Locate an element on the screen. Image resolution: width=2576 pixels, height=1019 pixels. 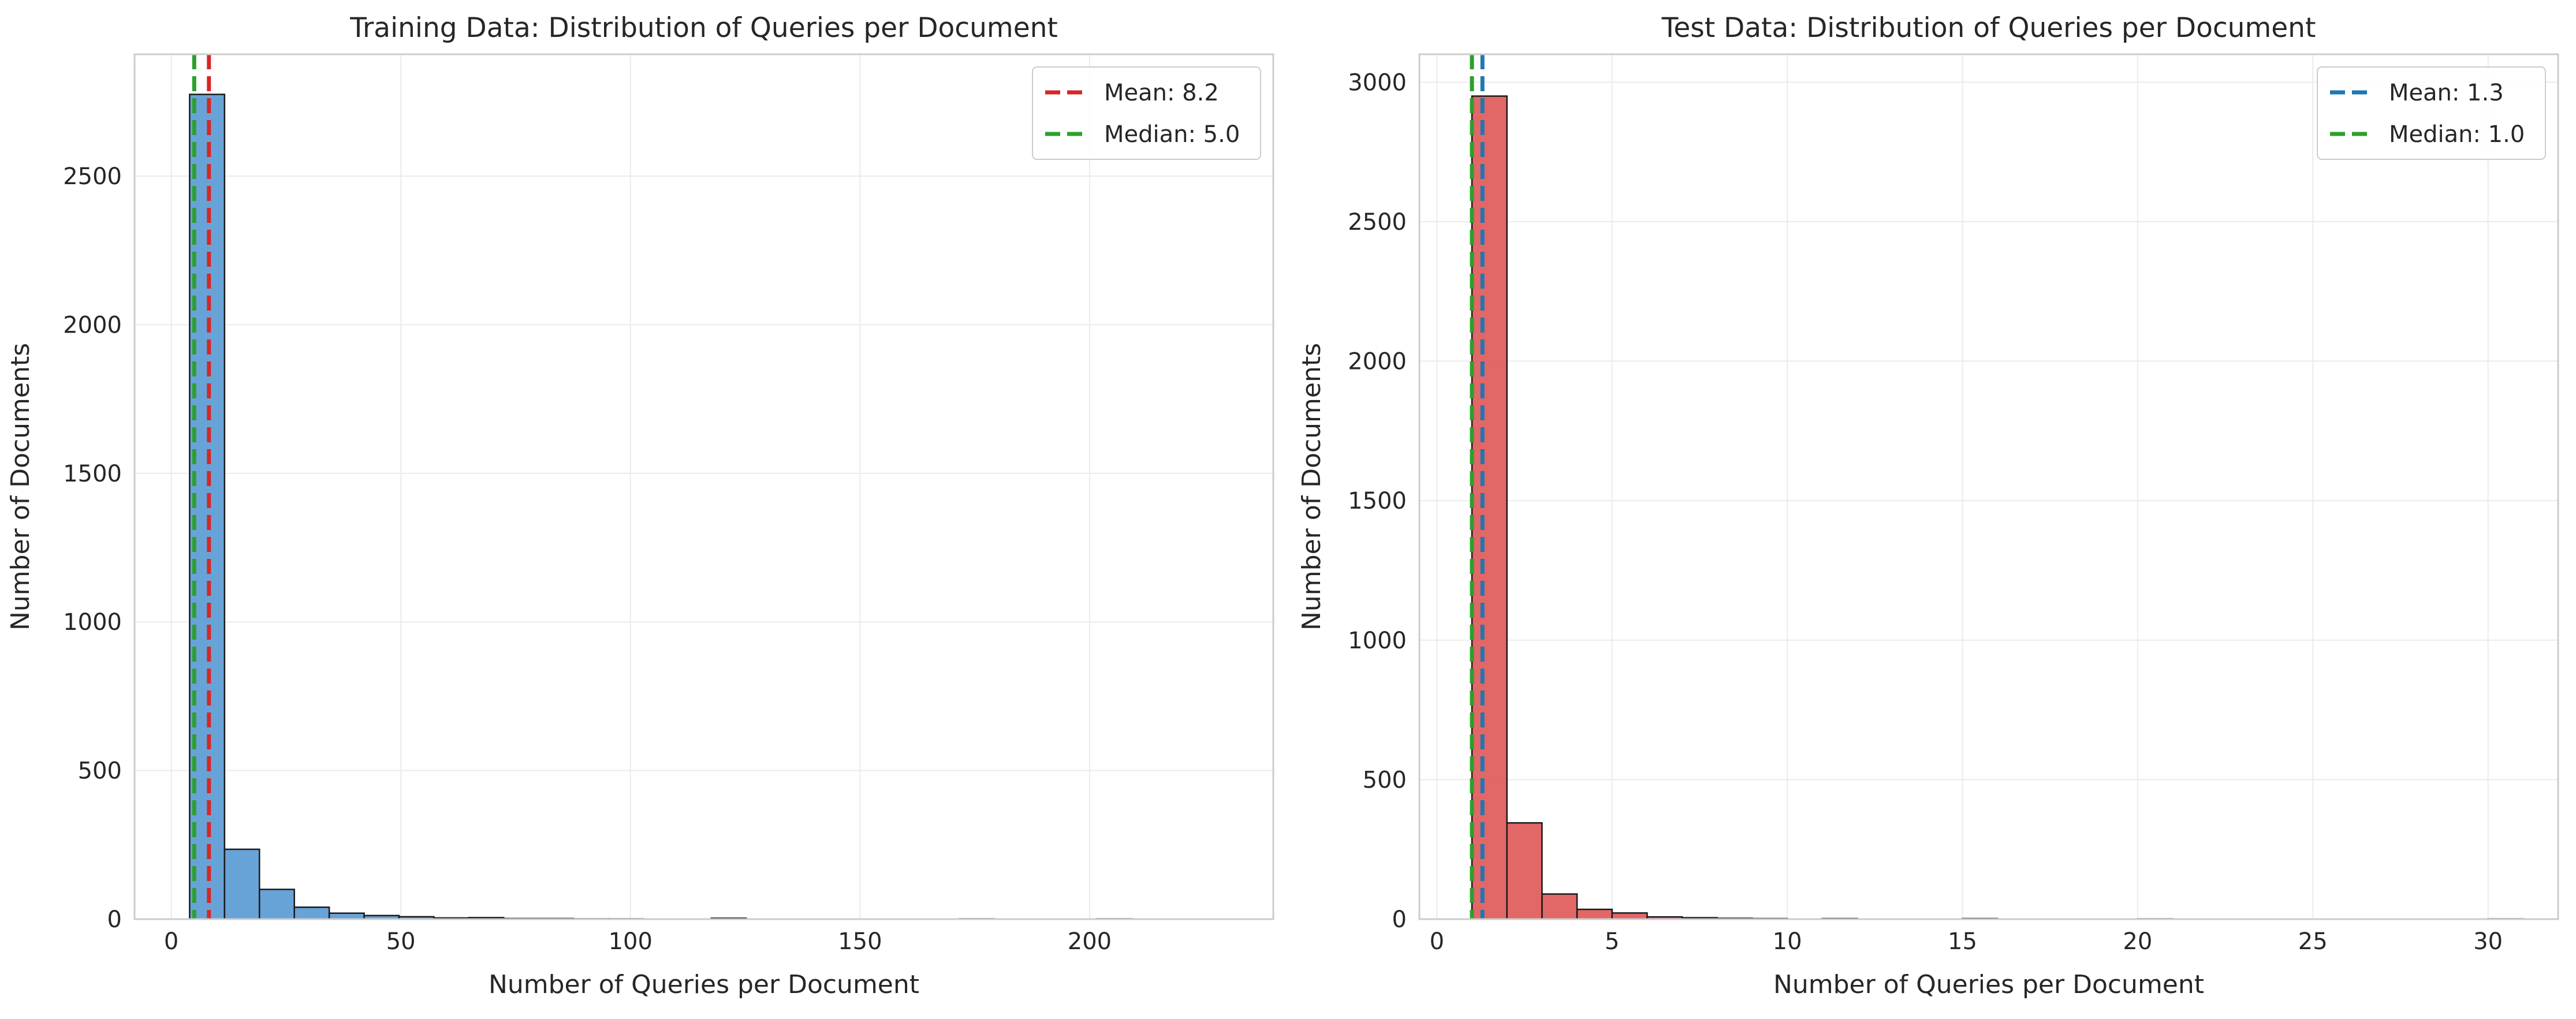
chart-1-x-tick-label: 0 is located at coordinates (171, 941).